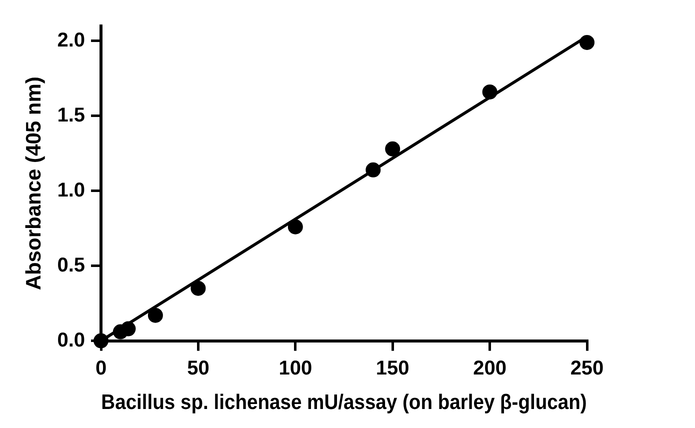  Describe the element at coordinates (71, 190) in the screenshot. I see `y-tick-label: 1.0` at that location.